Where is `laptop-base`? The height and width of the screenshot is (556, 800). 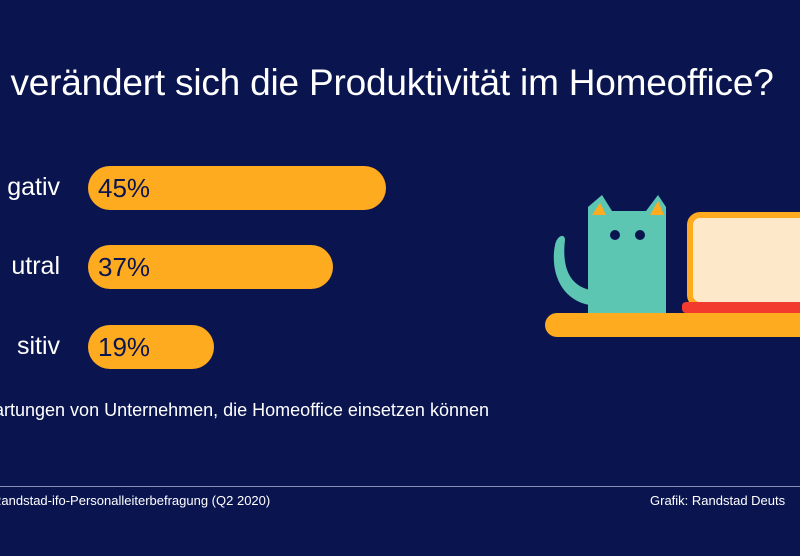 laptop-base is located at coordinates (741, 307).